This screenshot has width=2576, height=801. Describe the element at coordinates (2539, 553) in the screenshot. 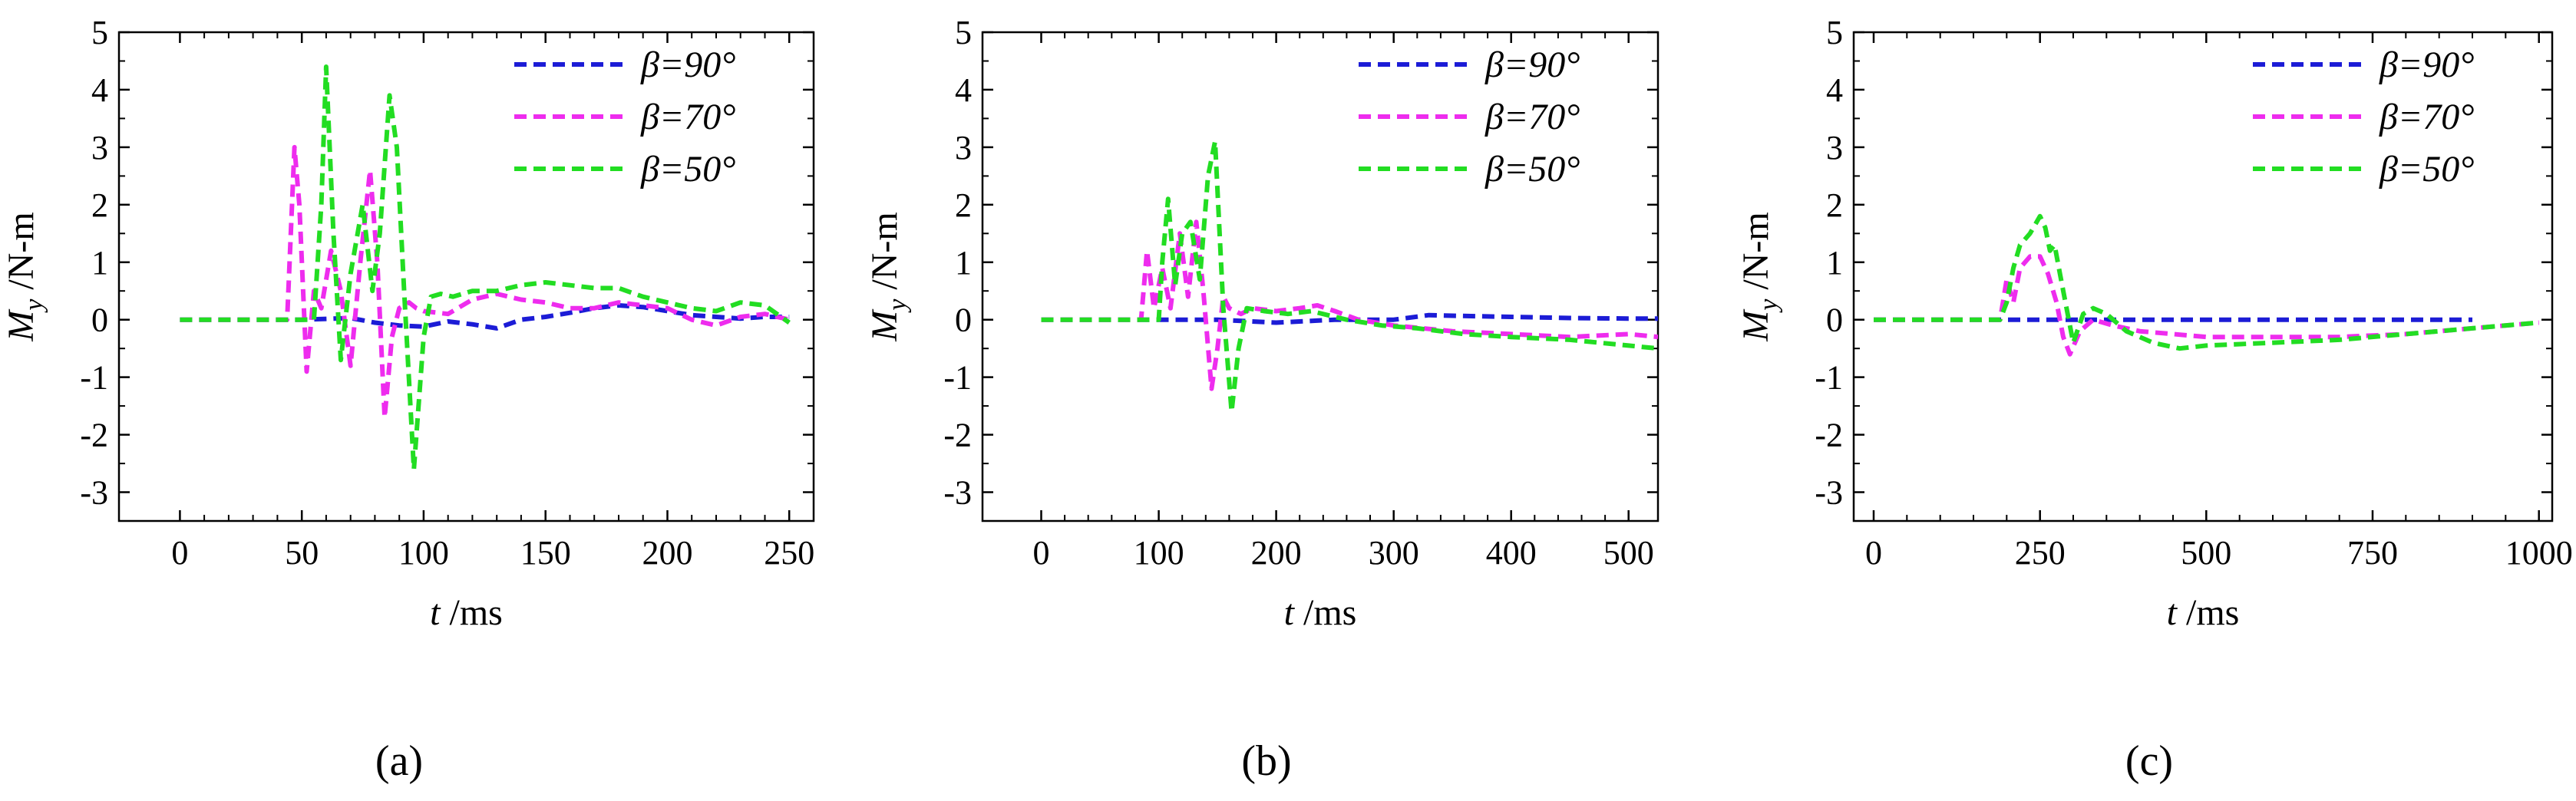

I see `x-tick-label: 1000` at that location.